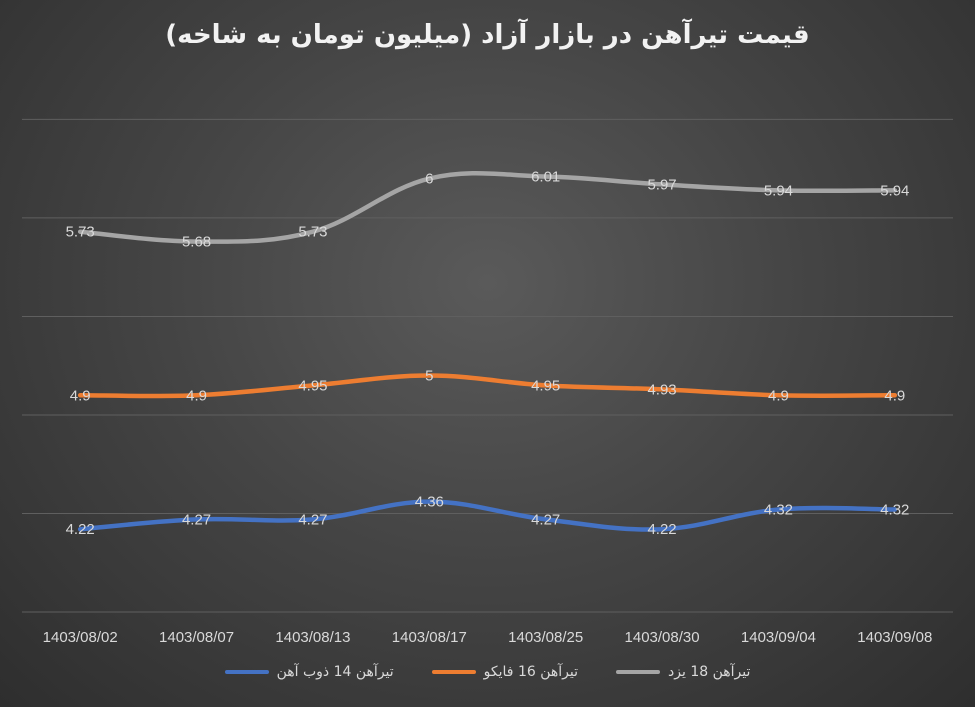 This screenshot has height=707, width=975. I want to click on data-label-series-3: 5.97, so click(661, 184).